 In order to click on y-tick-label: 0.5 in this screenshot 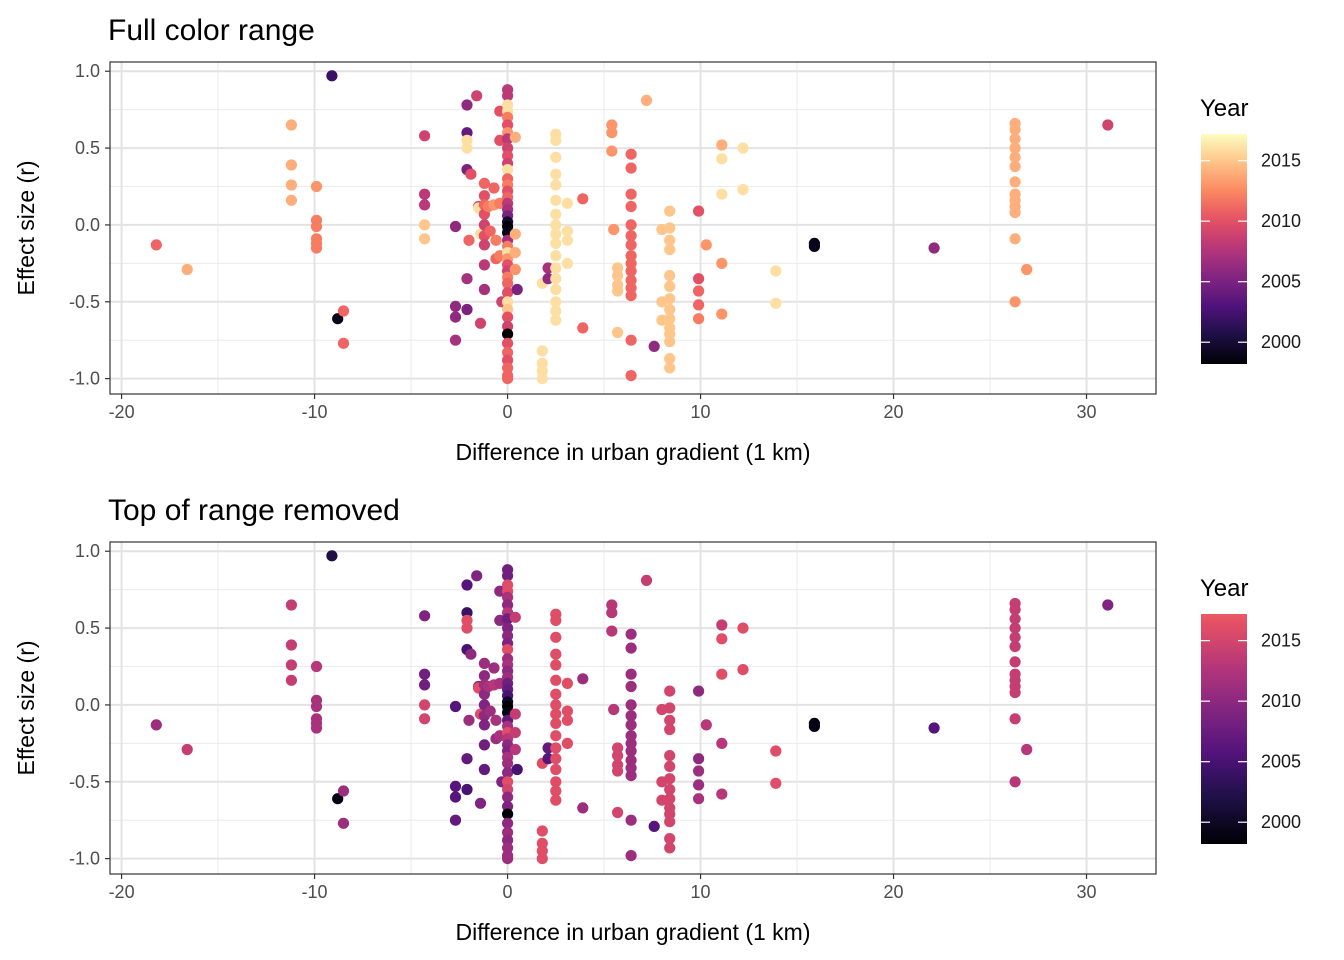, I will do `click(87, 628)`.